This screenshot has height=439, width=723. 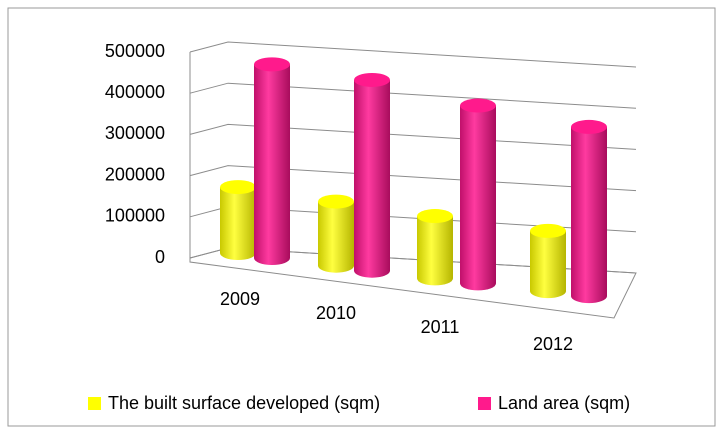 What do you see at coordinates (135, 174) in the screenshot?
I see `y-tick-label: 200000` at bounding box center [135, 174].